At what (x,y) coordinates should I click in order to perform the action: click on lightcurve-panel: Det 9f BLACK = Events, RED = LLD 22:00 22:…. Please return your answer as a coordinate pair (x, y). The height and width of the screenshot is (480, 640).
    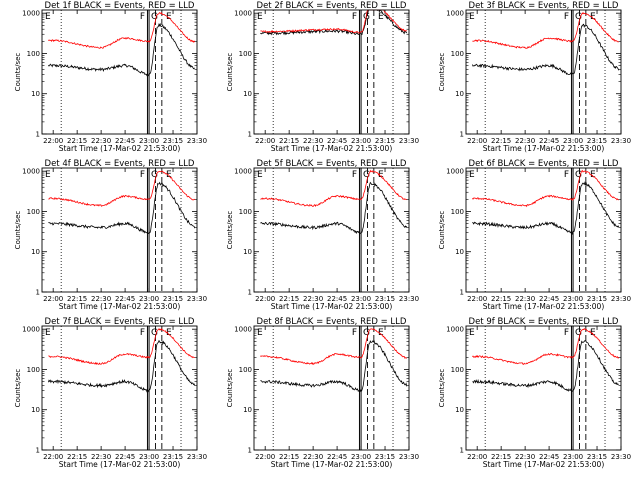
    Looking at the image, I should click on (534, 393).